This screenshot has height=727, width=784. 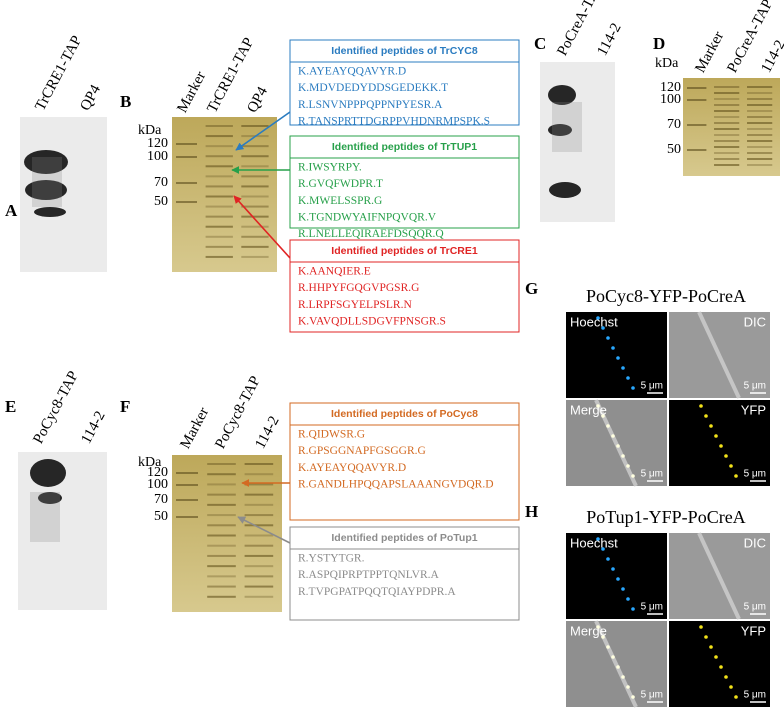 What do you see at coordinates (58, 73) in the screenshot?
I see `lane-label: TrCRE1-TAP` at bounding box center [58, 73].